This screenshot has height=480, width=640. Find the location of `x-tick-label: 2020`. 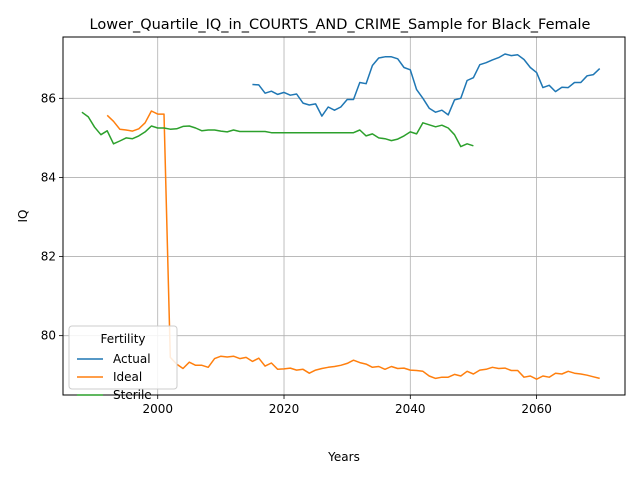

x-tick-label: 2020 is located at coordinates (284, 409).